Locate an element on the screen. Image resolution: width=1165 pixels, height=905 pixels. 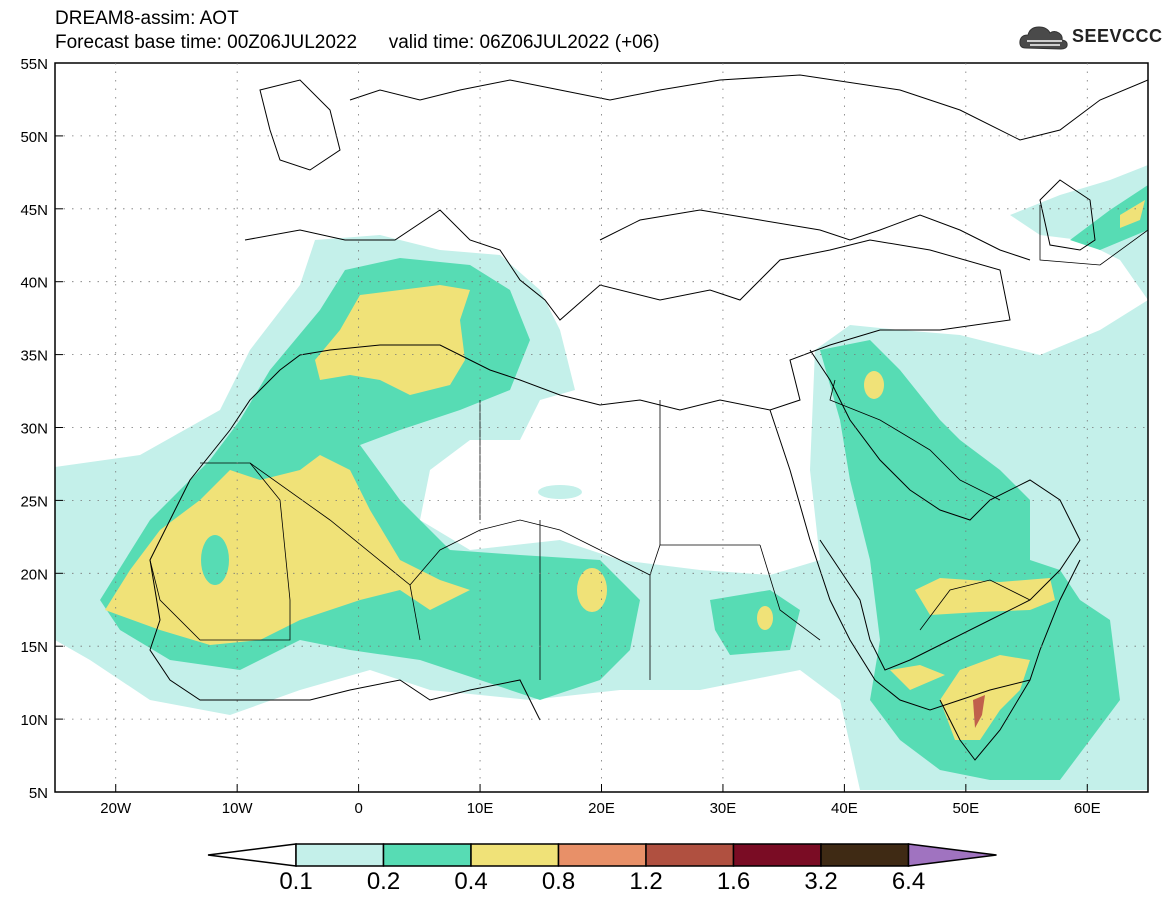
aot-field-high-ne is located at coordinates (1132, 214).